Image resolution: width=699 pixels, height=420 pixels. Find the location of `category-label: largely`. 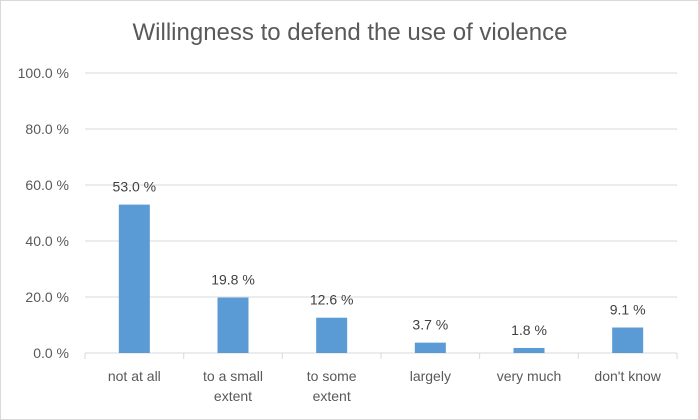

category-label: largely is located at coordinates (430, 376).